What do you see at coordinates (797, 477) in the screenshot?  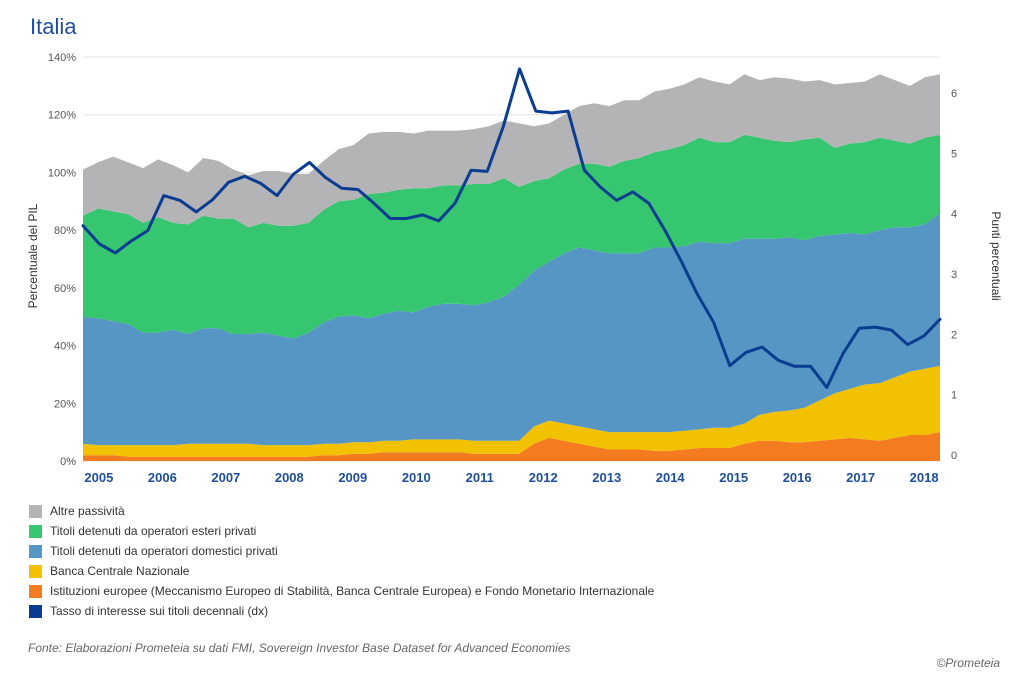 I see `x-tick-label: 2016` at bounding box center [797, 477].